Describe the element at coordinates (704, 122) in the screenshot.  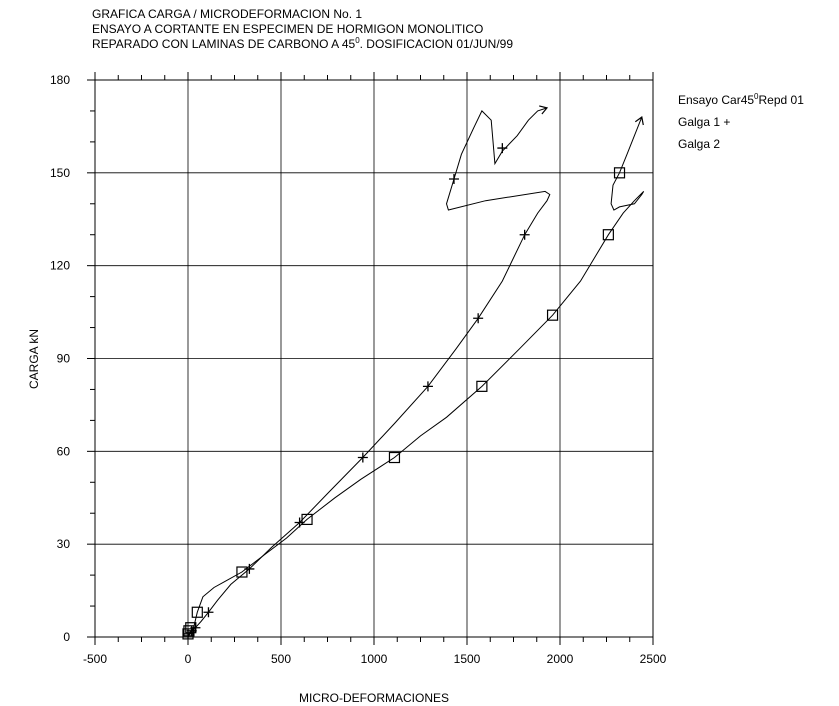
I see `legend-entry-galga-1: Galga 1 +` at that location.